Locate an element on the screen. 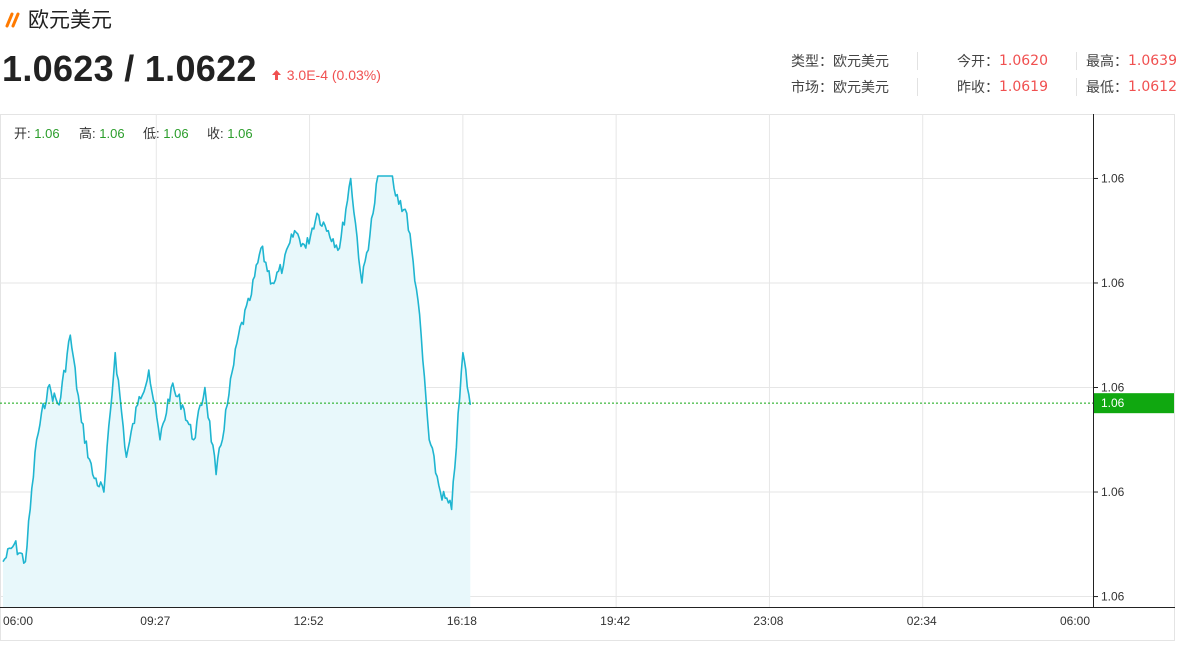 Image resolution: width=1185 pixels, height=656 pixels. info-row-1: 类型： 欧元美元 今开： 1.0620 最高： 1.0639 is located at coordinates (958, 61).